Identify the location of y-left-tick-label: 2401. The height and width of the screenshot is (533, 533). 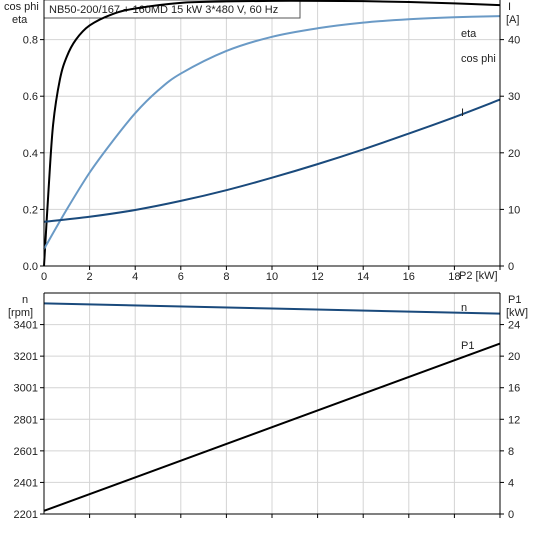
(26, 483).